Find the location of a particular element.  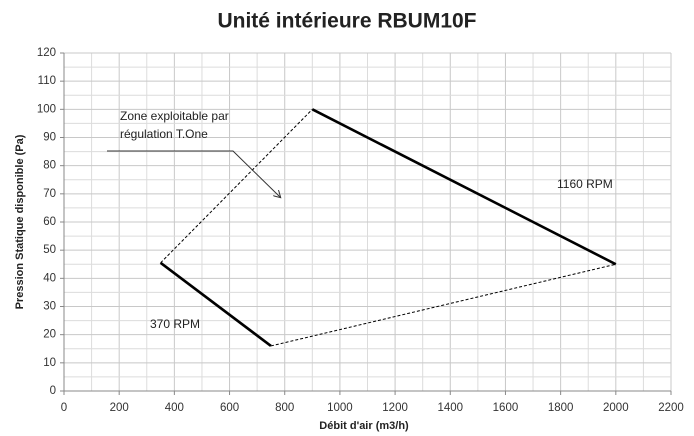

y-tick-label: 10 is located at coordinates (49, 363).